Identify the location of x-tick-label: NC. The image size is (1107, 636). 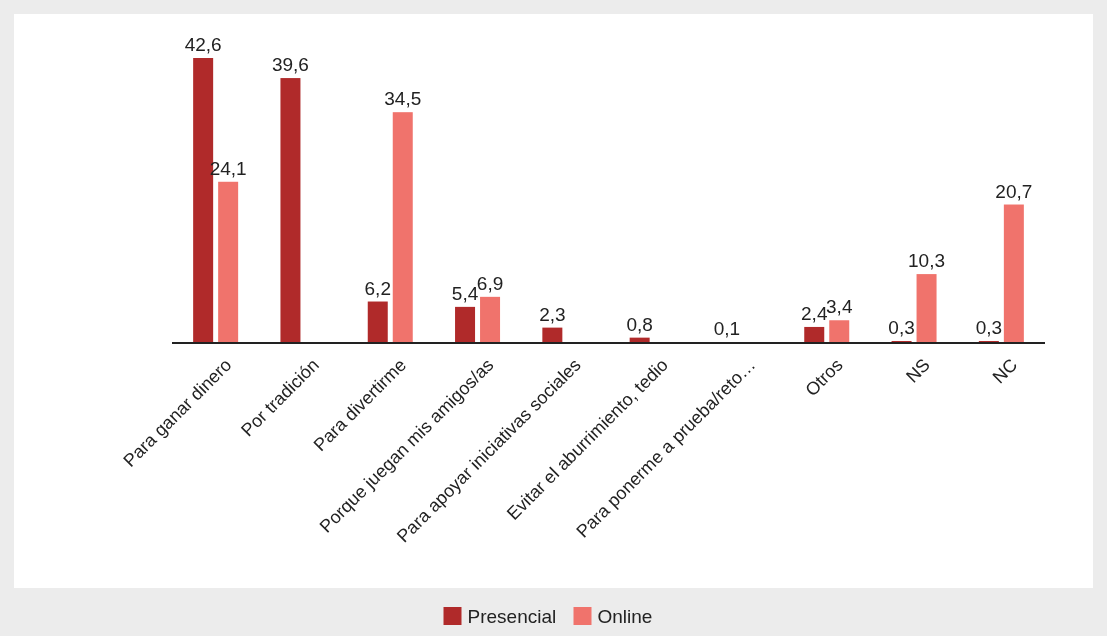
(1005, 371).